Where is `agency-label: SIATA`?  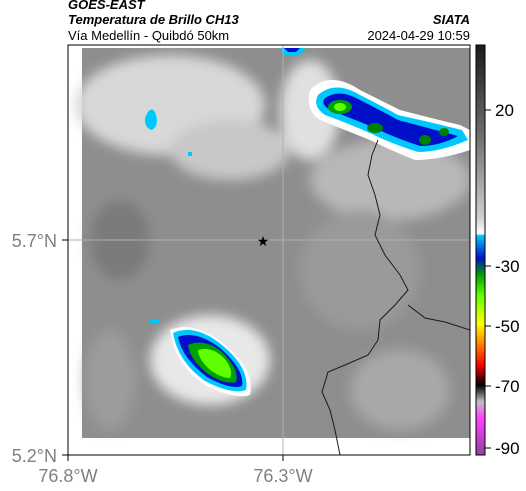 agency-label: SIATA is located at coordinates (451, 19).